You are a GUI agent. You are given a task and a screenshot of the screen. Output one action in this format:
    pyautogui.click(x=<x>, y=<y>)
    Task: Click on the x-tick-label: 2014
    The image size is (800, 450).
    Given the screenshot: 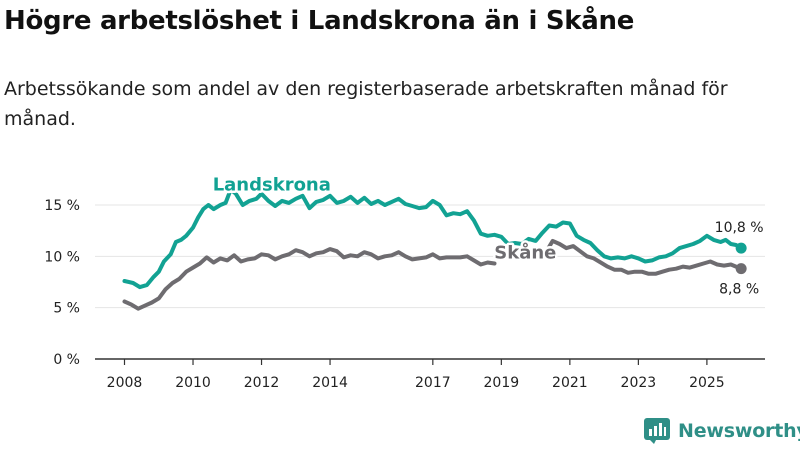 What is the action you would take?
    pyautogui.click(x=330, y=383)
    